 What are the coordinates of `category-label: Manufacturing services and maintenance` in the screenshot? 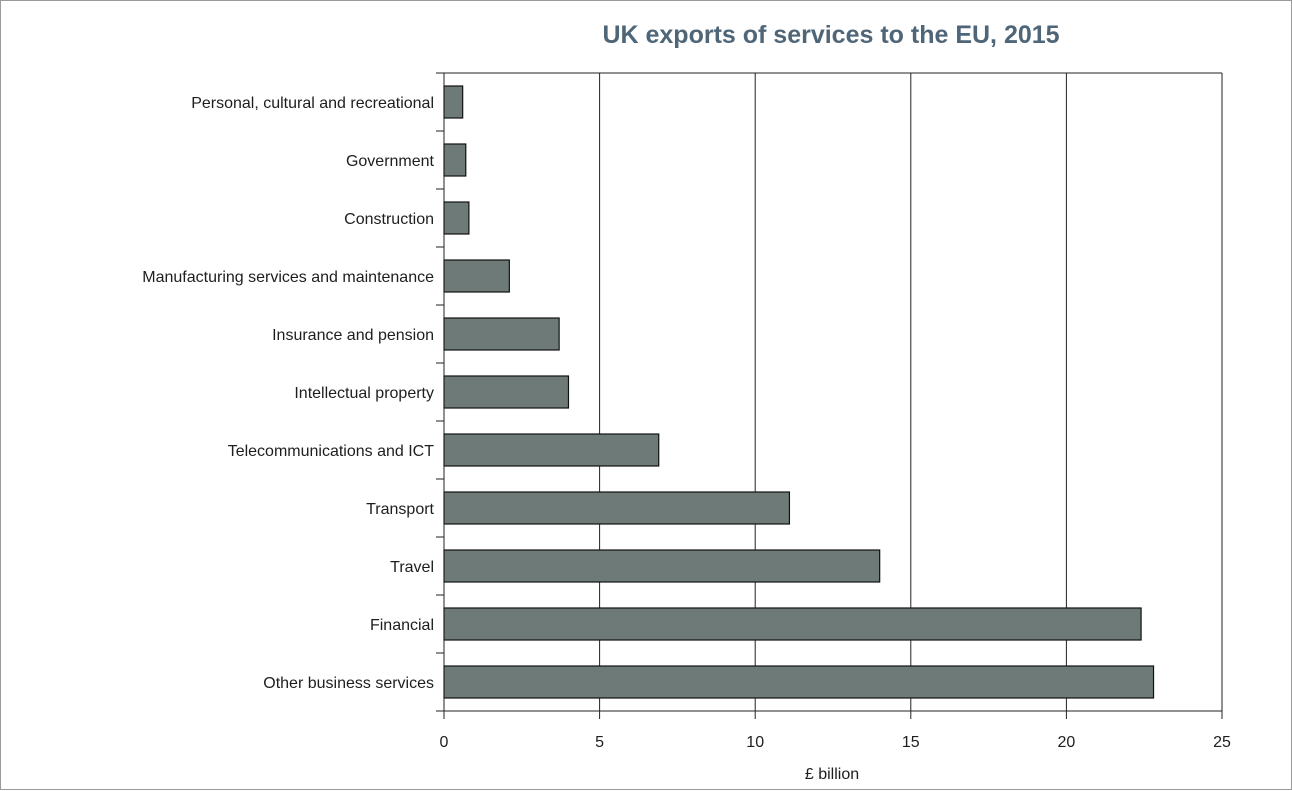 It's located at (288, 277).